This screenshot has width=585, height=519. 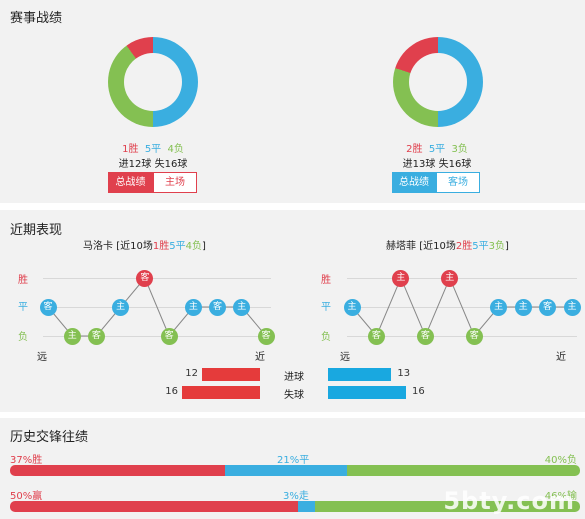 What do you see at coordinates (326, 307) in the screenshot?
I see `away-axis-draw: 平` at bounding box center [326, 307].